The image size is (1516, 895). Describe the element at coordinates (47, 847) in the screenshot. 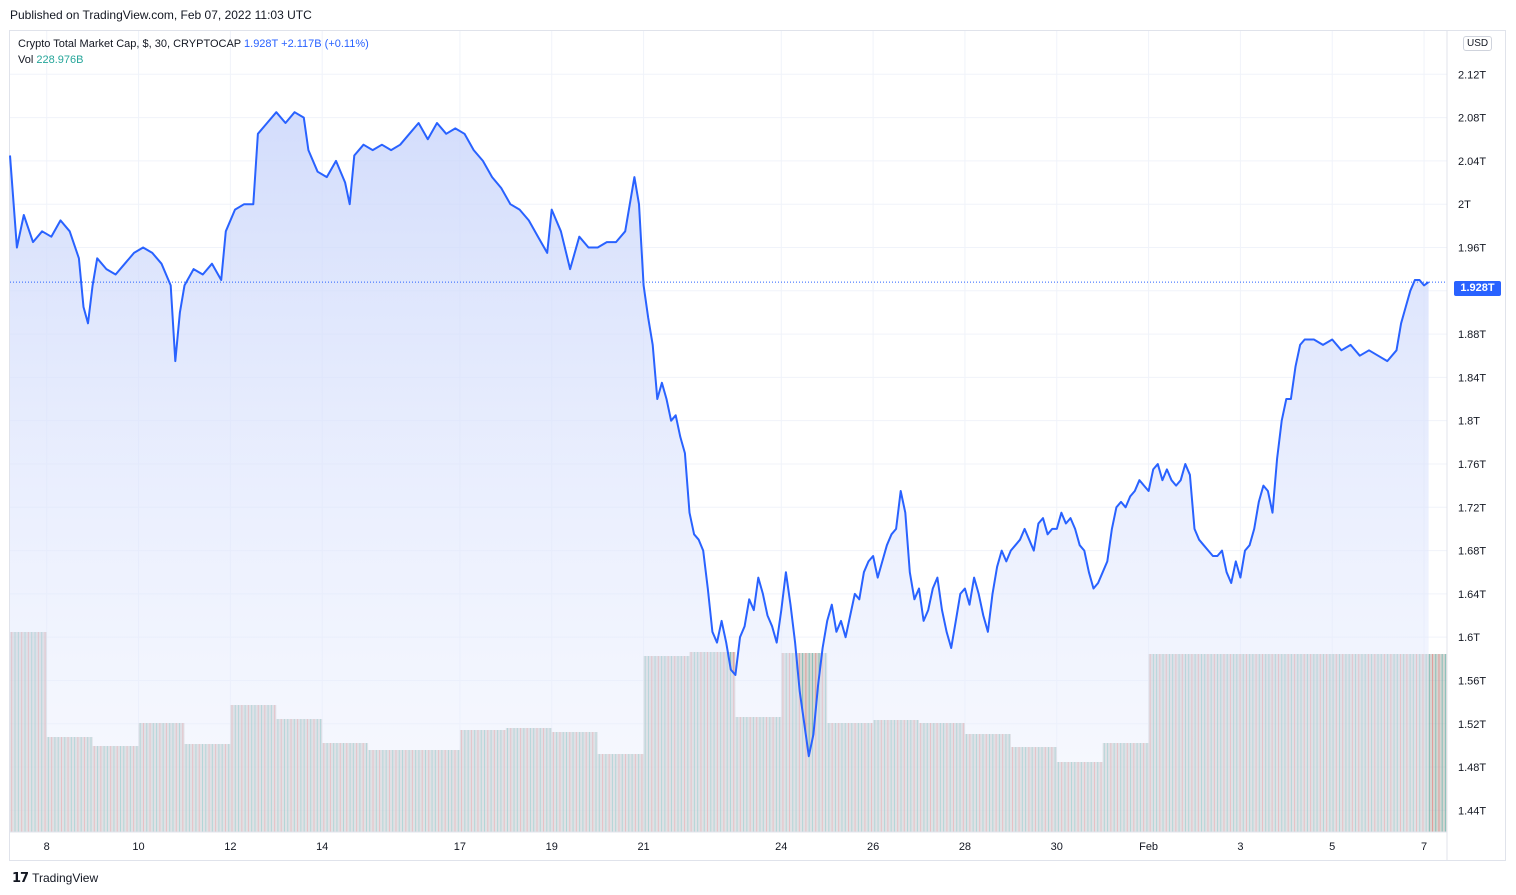

I see `x-tick-label: 8` at that location.